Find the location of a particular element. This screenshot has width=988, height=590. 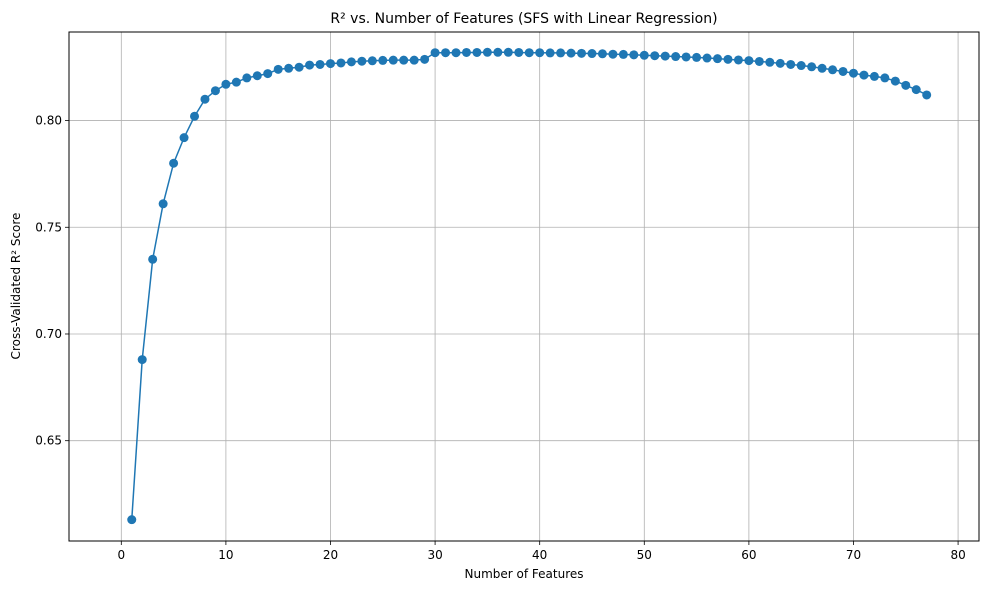

x-tick-label: 30 is located at coordinates (434, 555).